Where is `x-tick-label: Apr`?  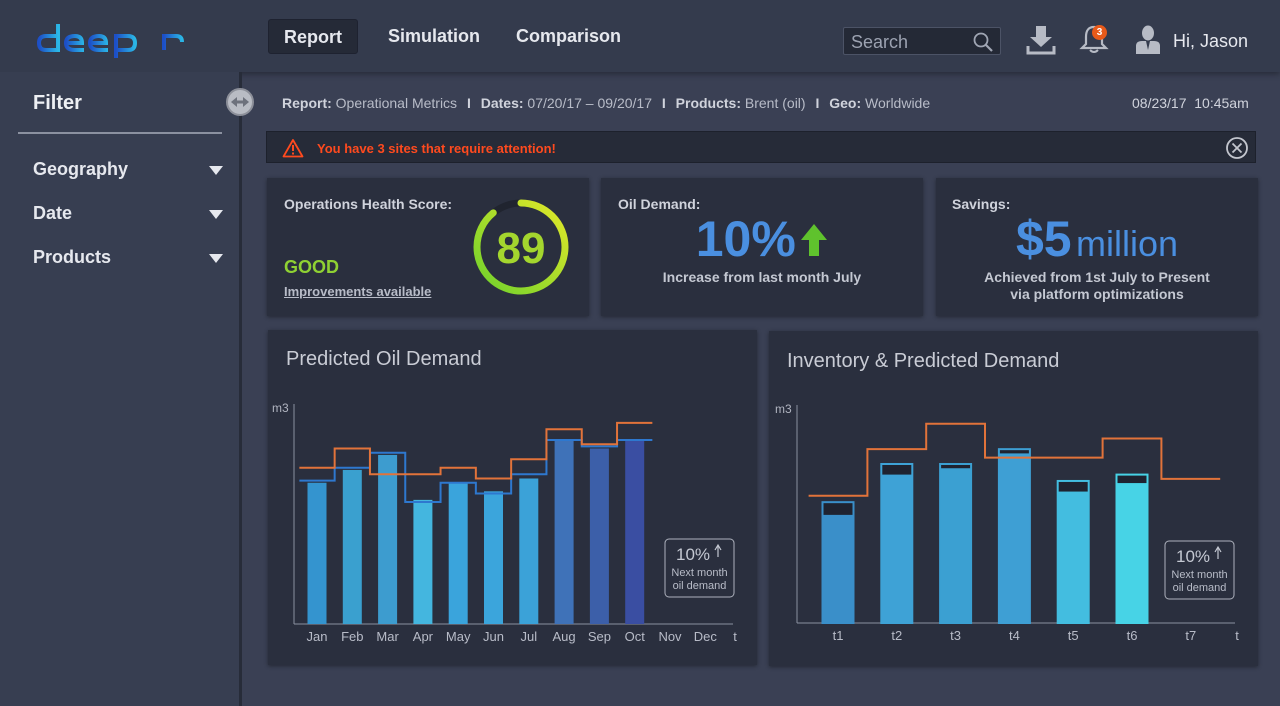 x-tick-label: Apr is located at coordinates (423, 636).